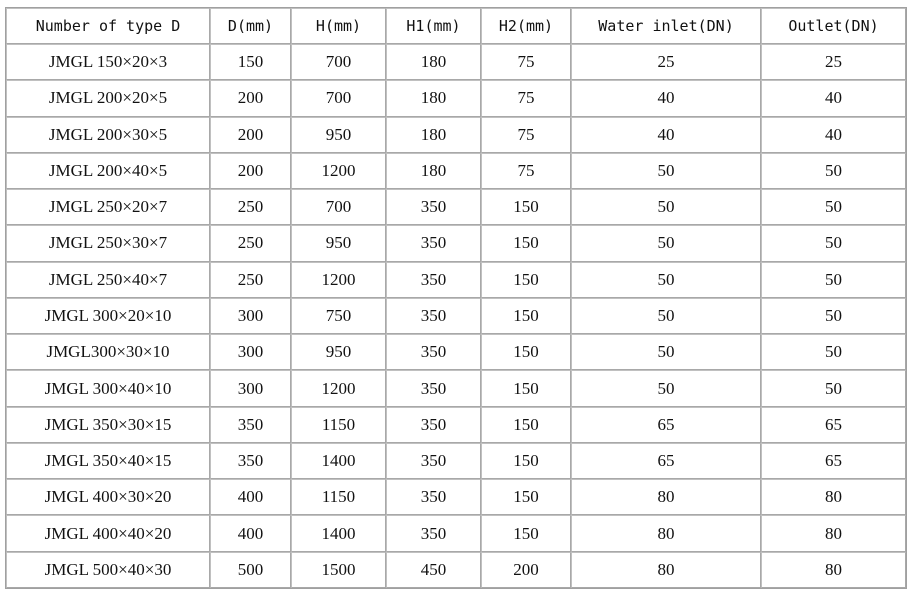 The width and height of the screenshot is (912, 593). Describe the element at coordinates (108, 388) in the screenshot. I see `cell-model: JMGL 300×40×10` at that location.